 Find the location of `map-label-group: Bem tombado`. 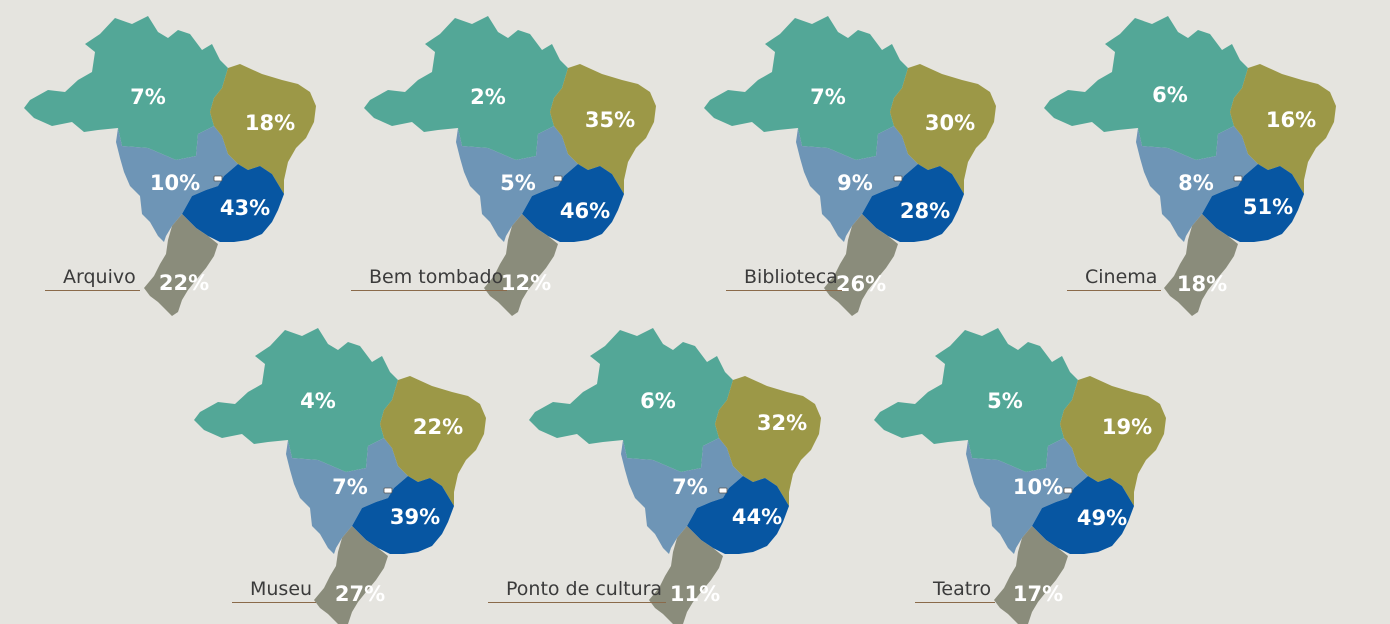

map-label-group: Bem tombado is located at coordinates (429, 278).